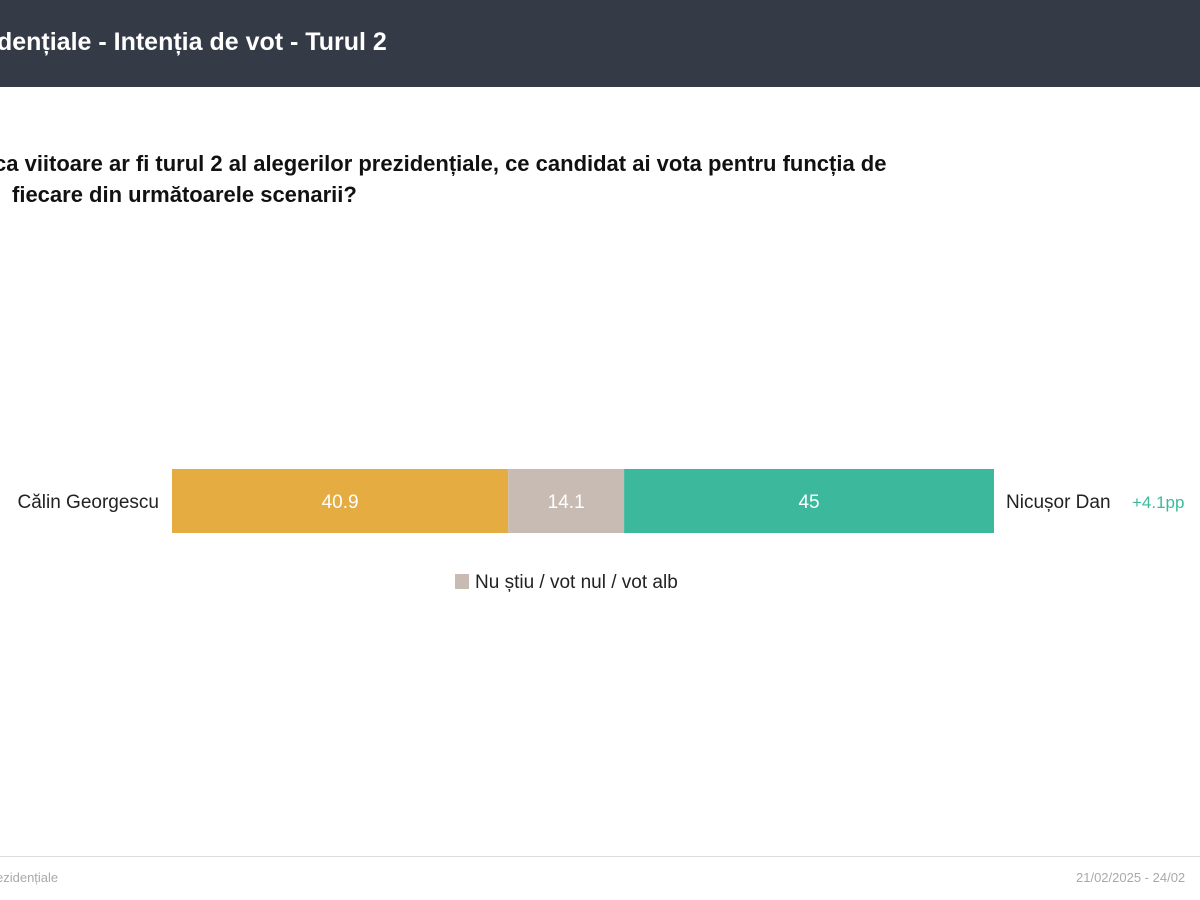 Image resolution: width=1200 pixels, height=900 pixels. Describe the element at coordinates (29, 877) in the screenshot. I see `footer-source: ezidențiale` at that location.